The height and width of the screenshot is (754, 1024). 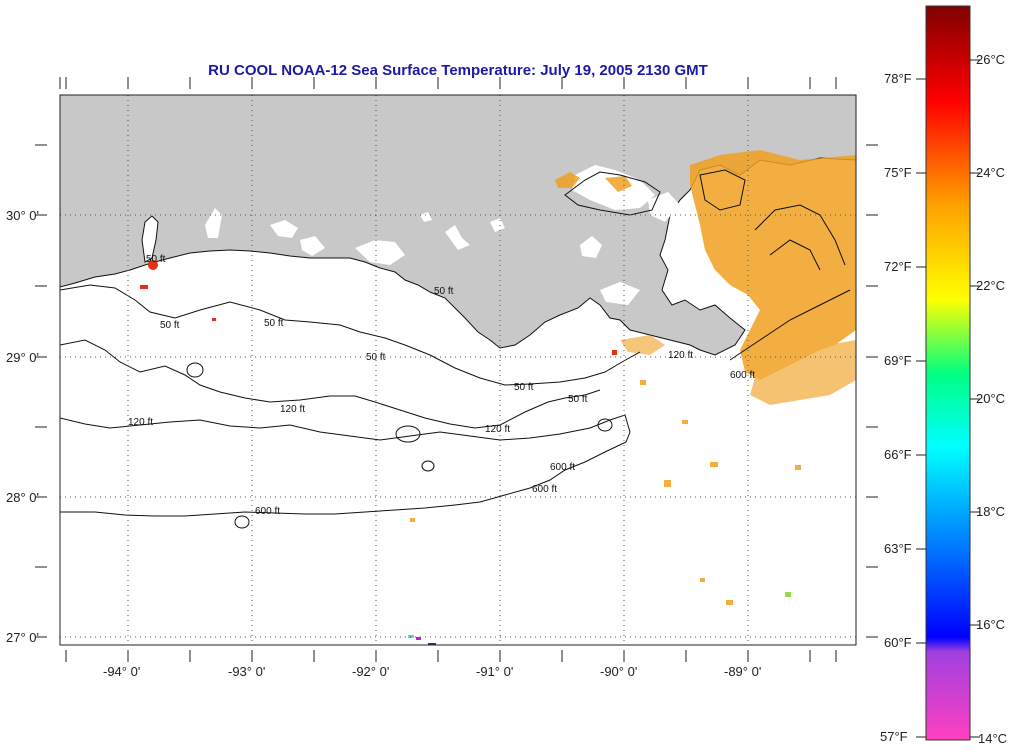 What do you see at coordinates (898, 360) in the screenshot?
I see `colorbar-f-label: 69°F` at bounding box center [898, 360].